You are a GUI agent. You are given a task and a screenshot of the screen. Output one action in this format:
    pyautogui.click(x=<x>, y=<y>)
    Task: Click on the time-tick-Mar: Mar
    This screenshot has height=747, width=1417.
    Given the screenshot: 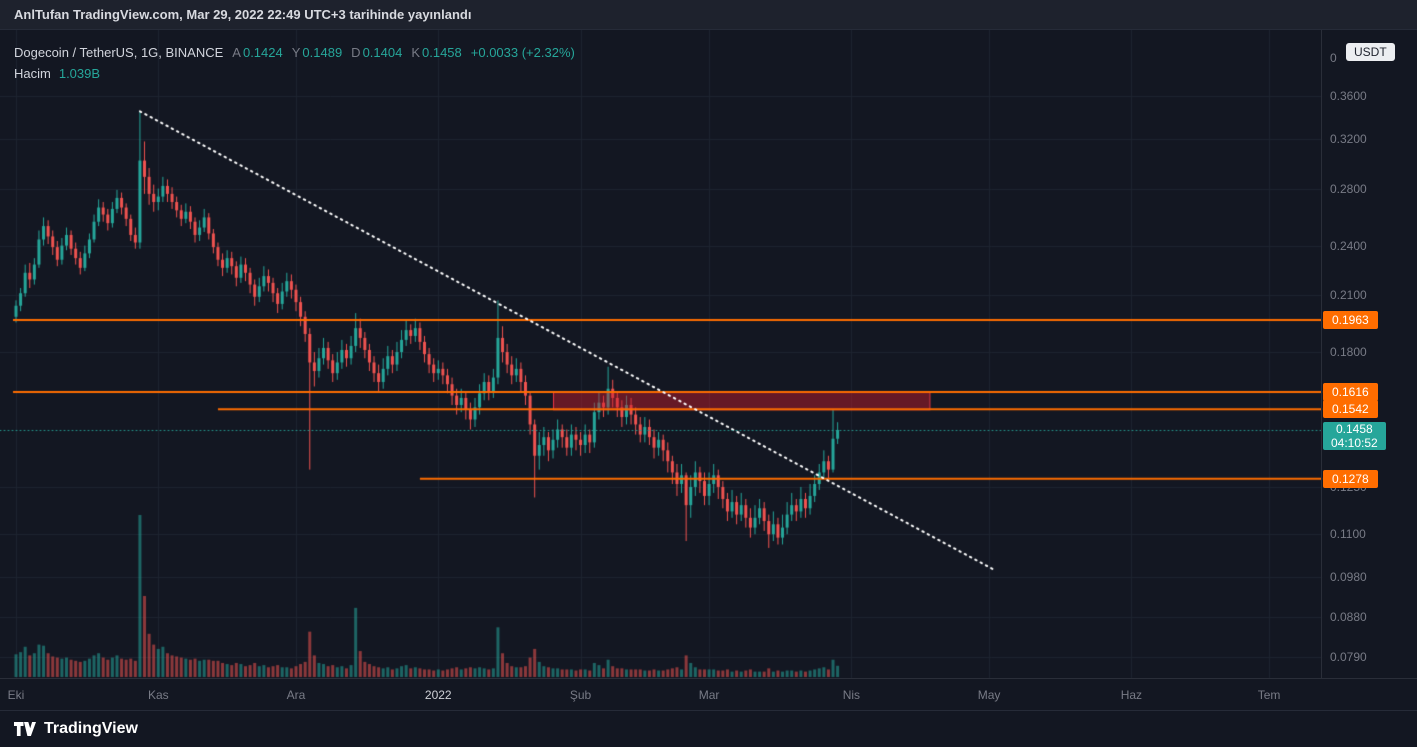 What is the action you would take?
    pyautogui.click(x=709, y=695)
    